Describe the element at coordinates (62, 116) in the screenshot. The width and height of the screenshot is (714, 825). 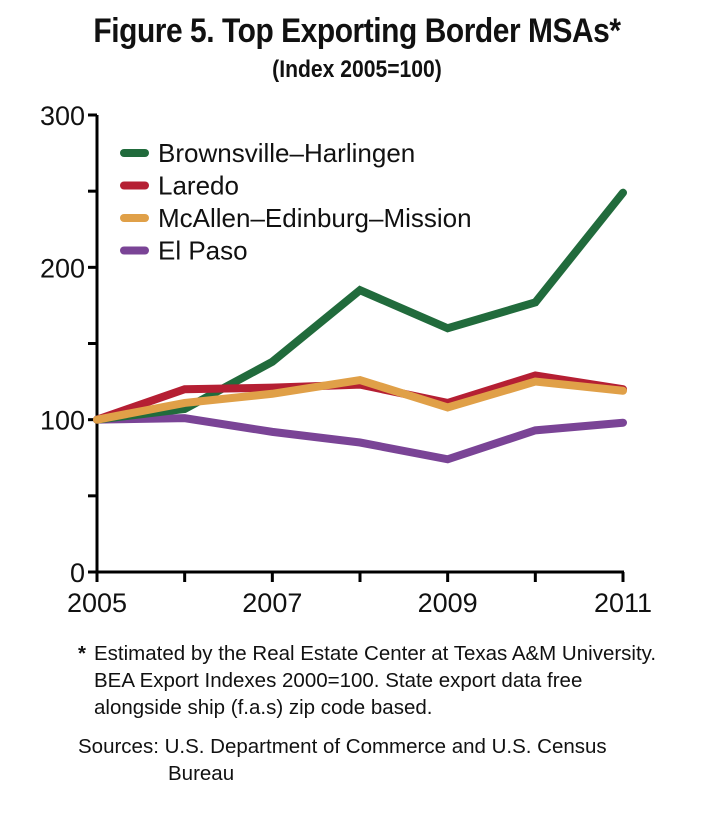
I see `y-tick-label: 300` at that location.